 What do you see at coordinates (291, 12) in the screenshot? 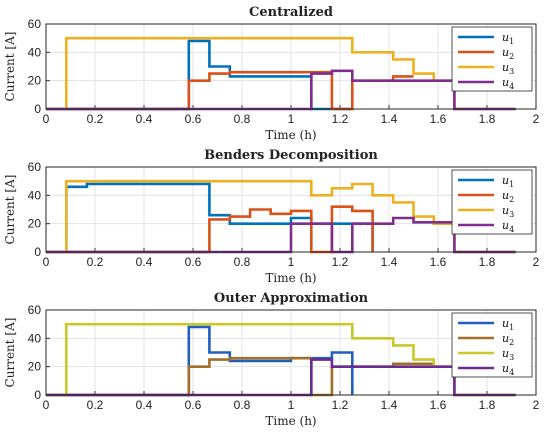
I see `panel-title: Centralized` at bounding box center [291, 12].